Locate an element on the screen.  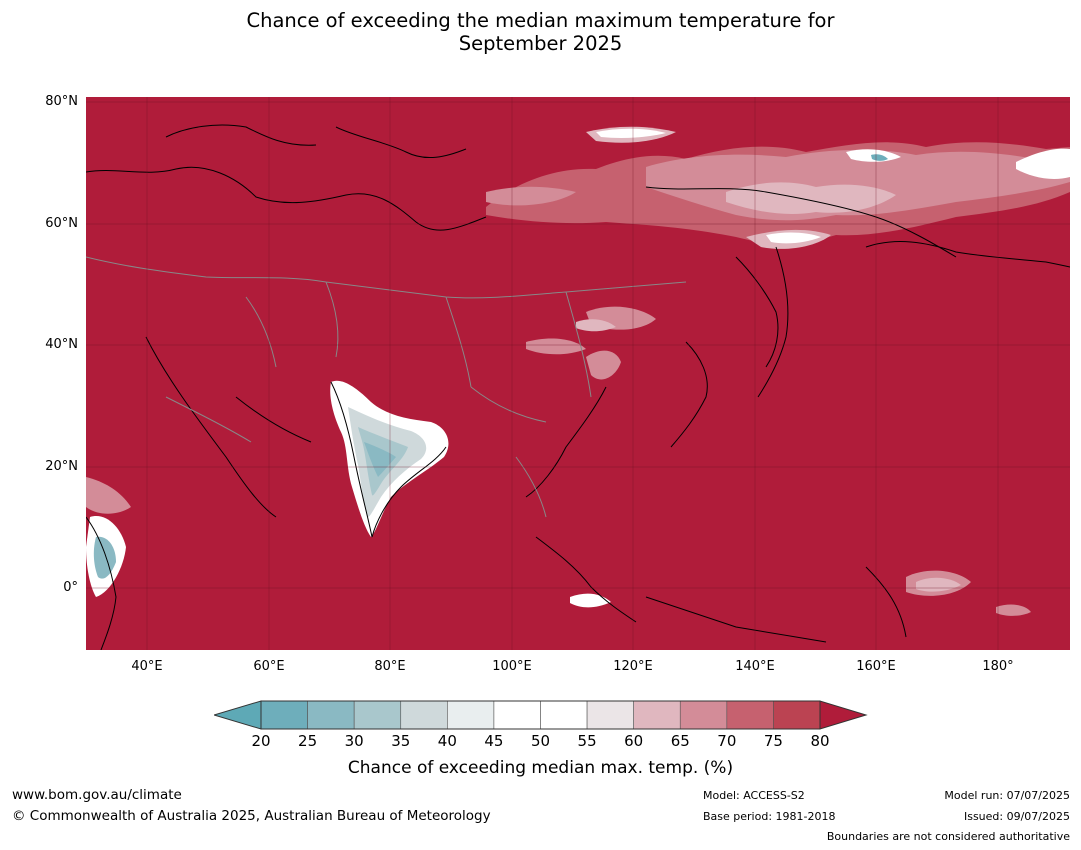
lon-label-80e: 80°E is located at coordinates (390, 666).